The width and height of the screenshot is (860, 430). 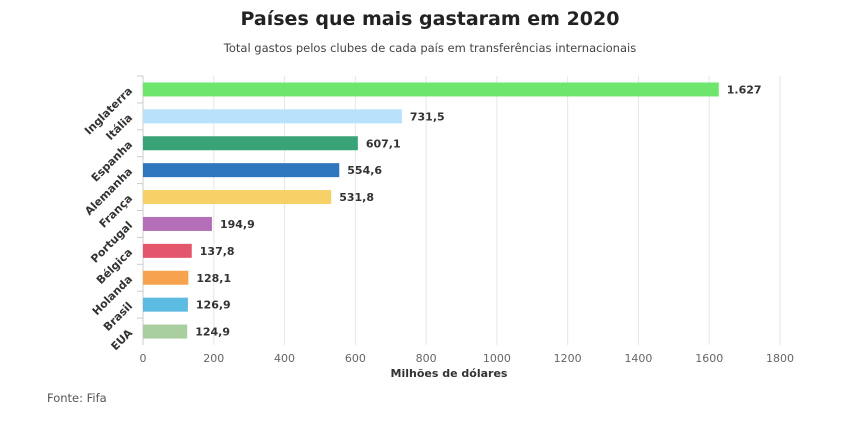 I want to click on x-tick-label: 200, so click(x=213, y=358).